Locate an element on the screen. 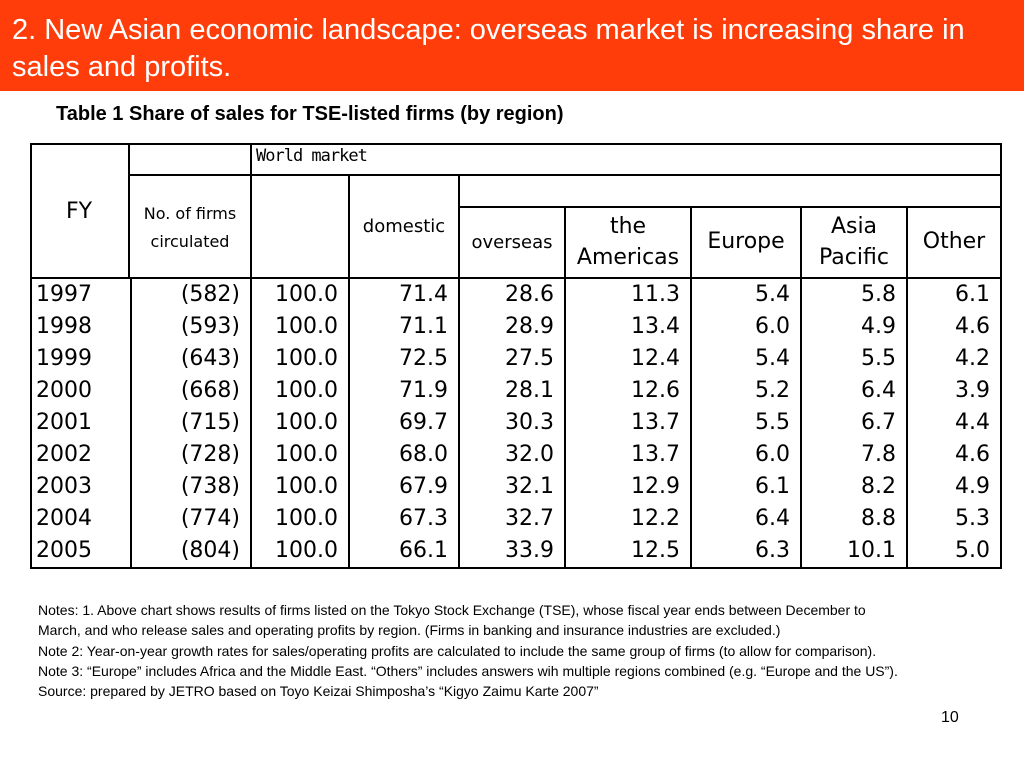  cell-domestic: 71.4 is located at coordinates (404, 294).